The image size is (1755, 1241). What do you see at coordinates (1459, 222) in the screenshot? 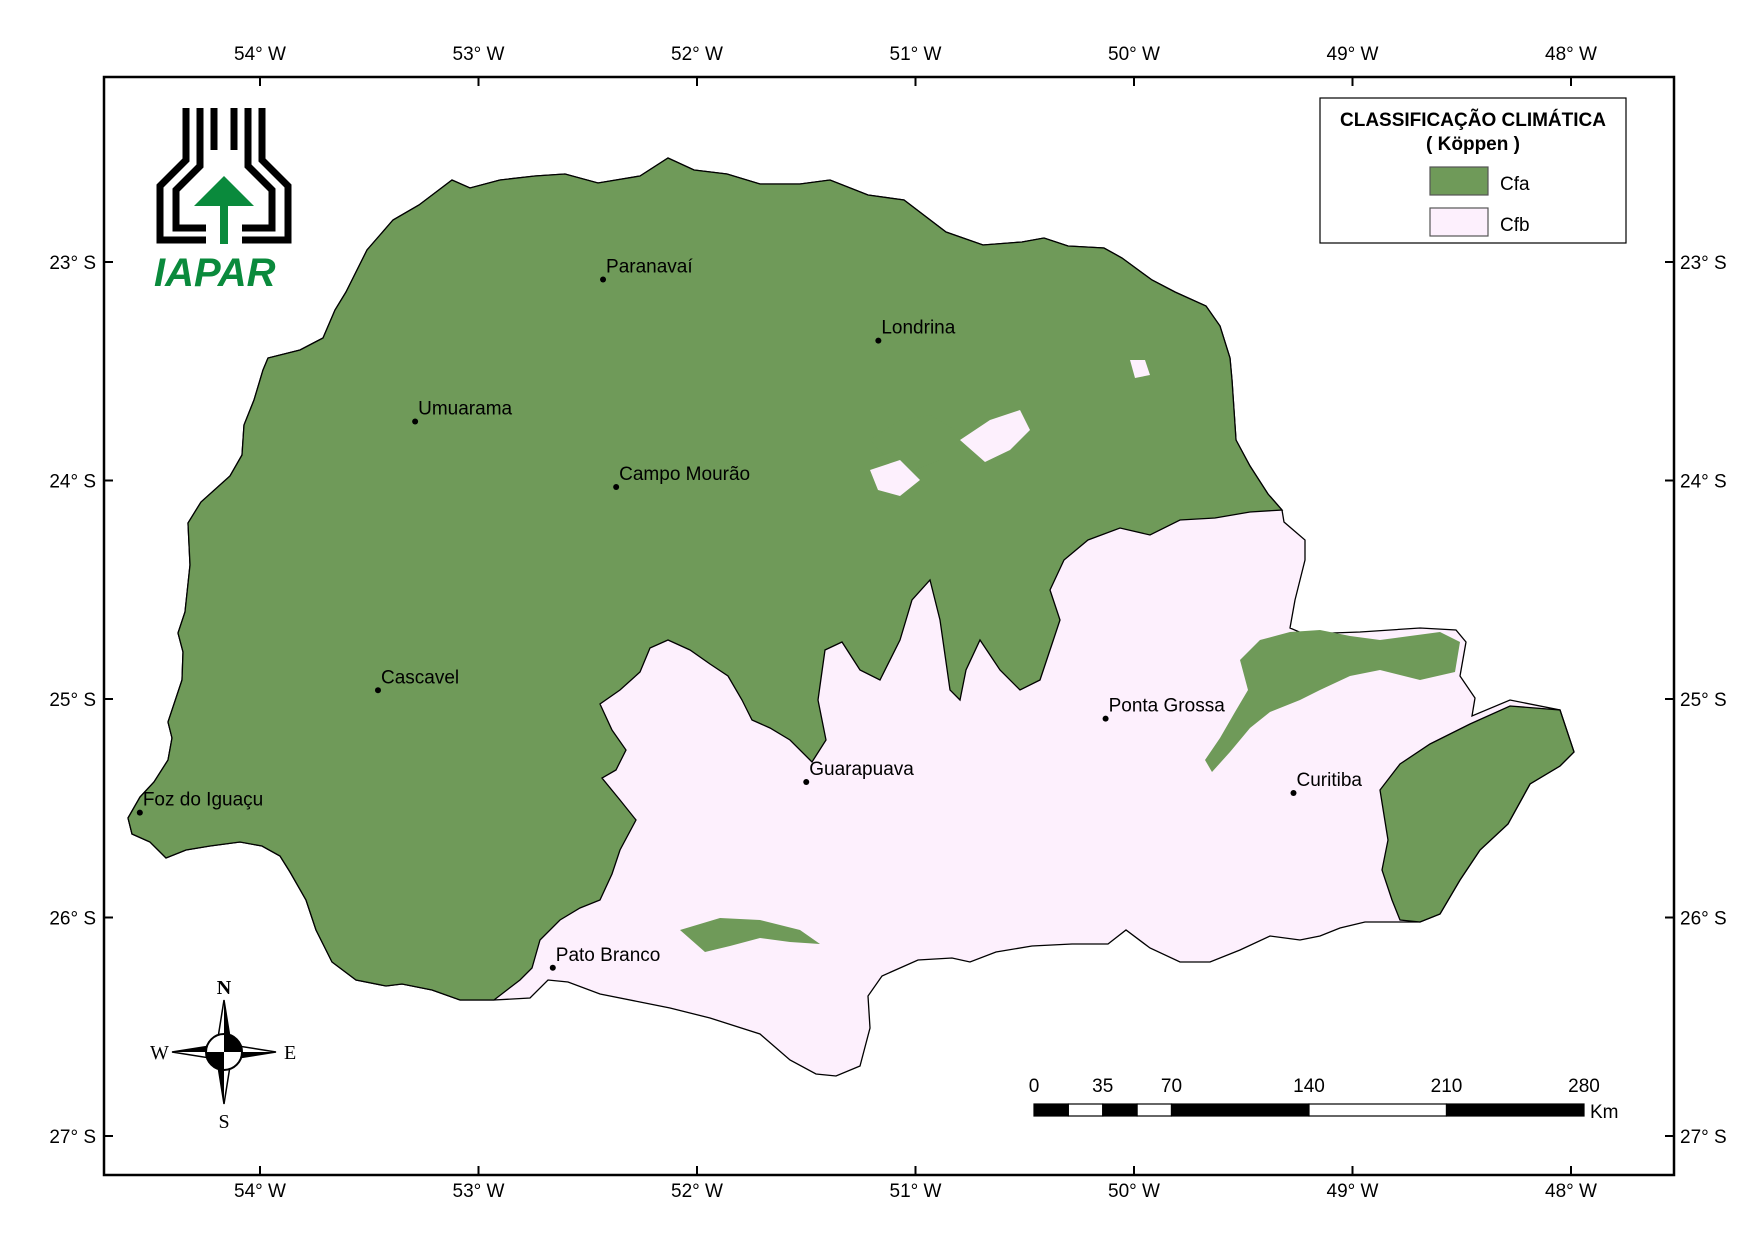
I see `legend-swatch-cfb` at bounding box center [1459, 222].